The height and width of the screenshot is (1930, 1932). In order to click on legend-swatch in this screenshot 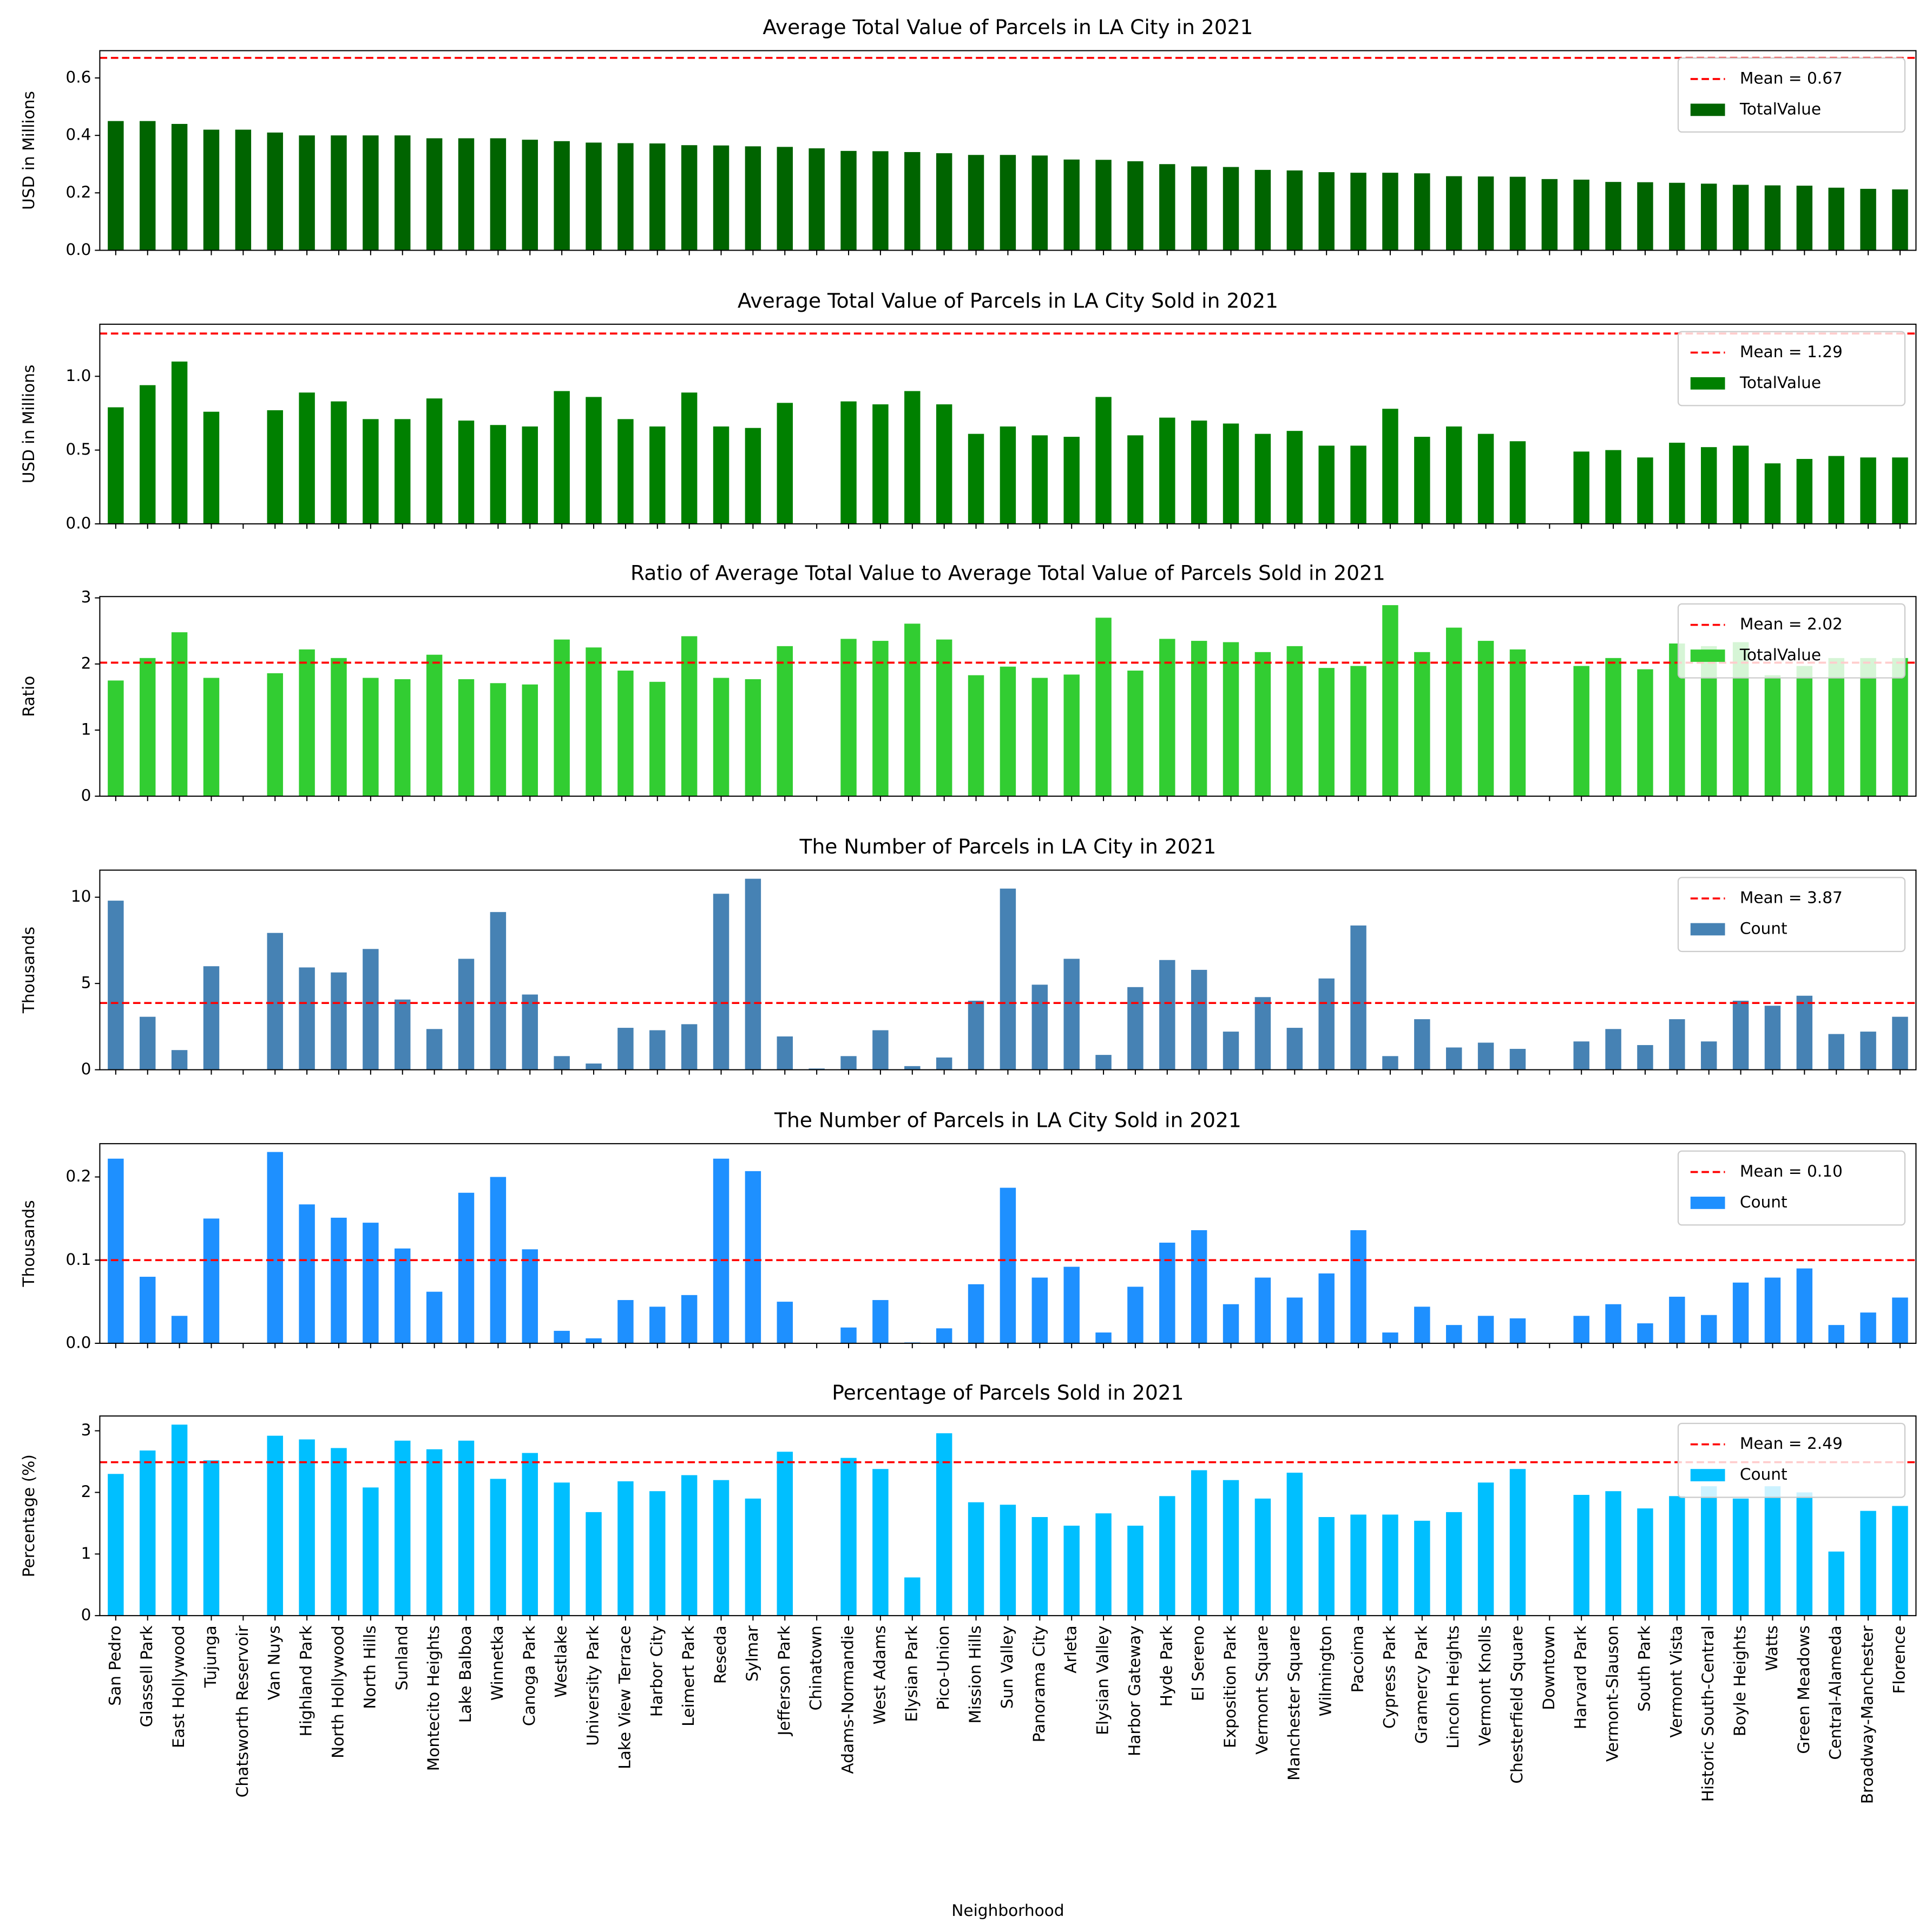, I will do `click(1707, 1475)`.